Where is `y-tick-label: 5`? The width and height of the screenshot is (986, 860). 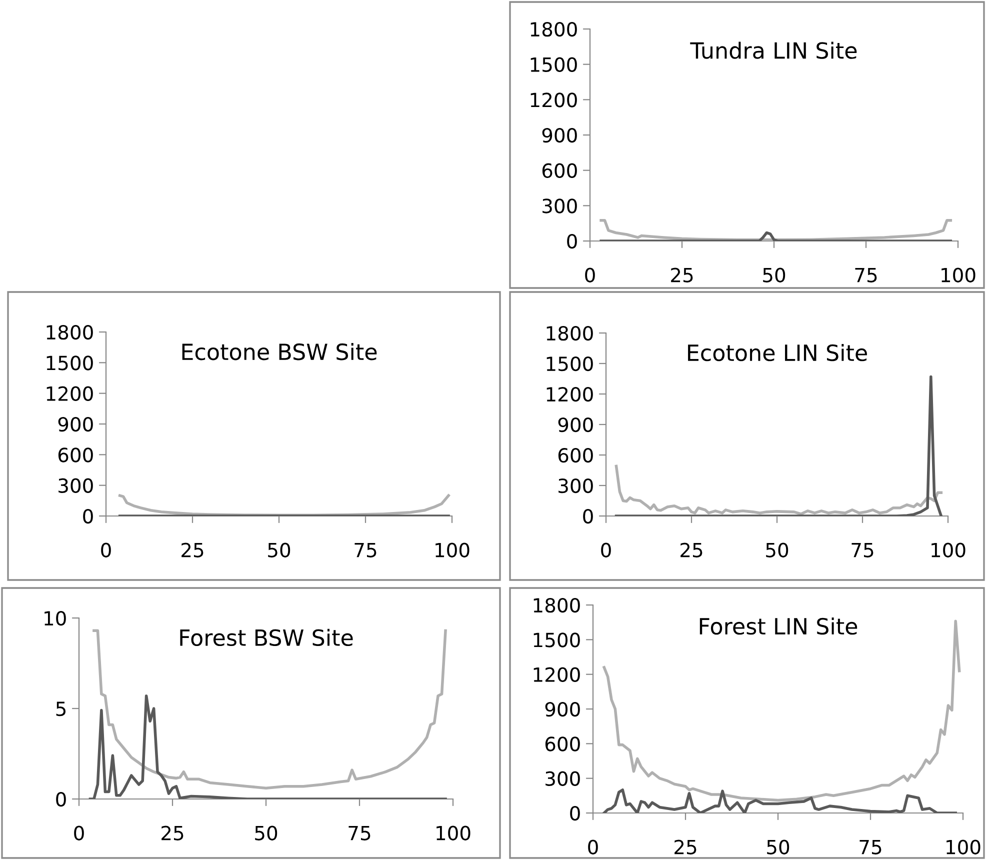
y-tick-label: 5 is located at coordinates (61, 709).